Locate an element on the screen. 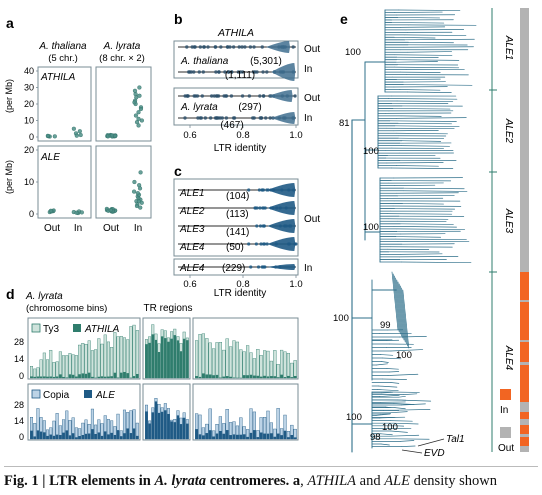 The height and width of the screenshot is (495, 542). d-ytick-bottom-0: 0 is located at coordinates (21, 437).